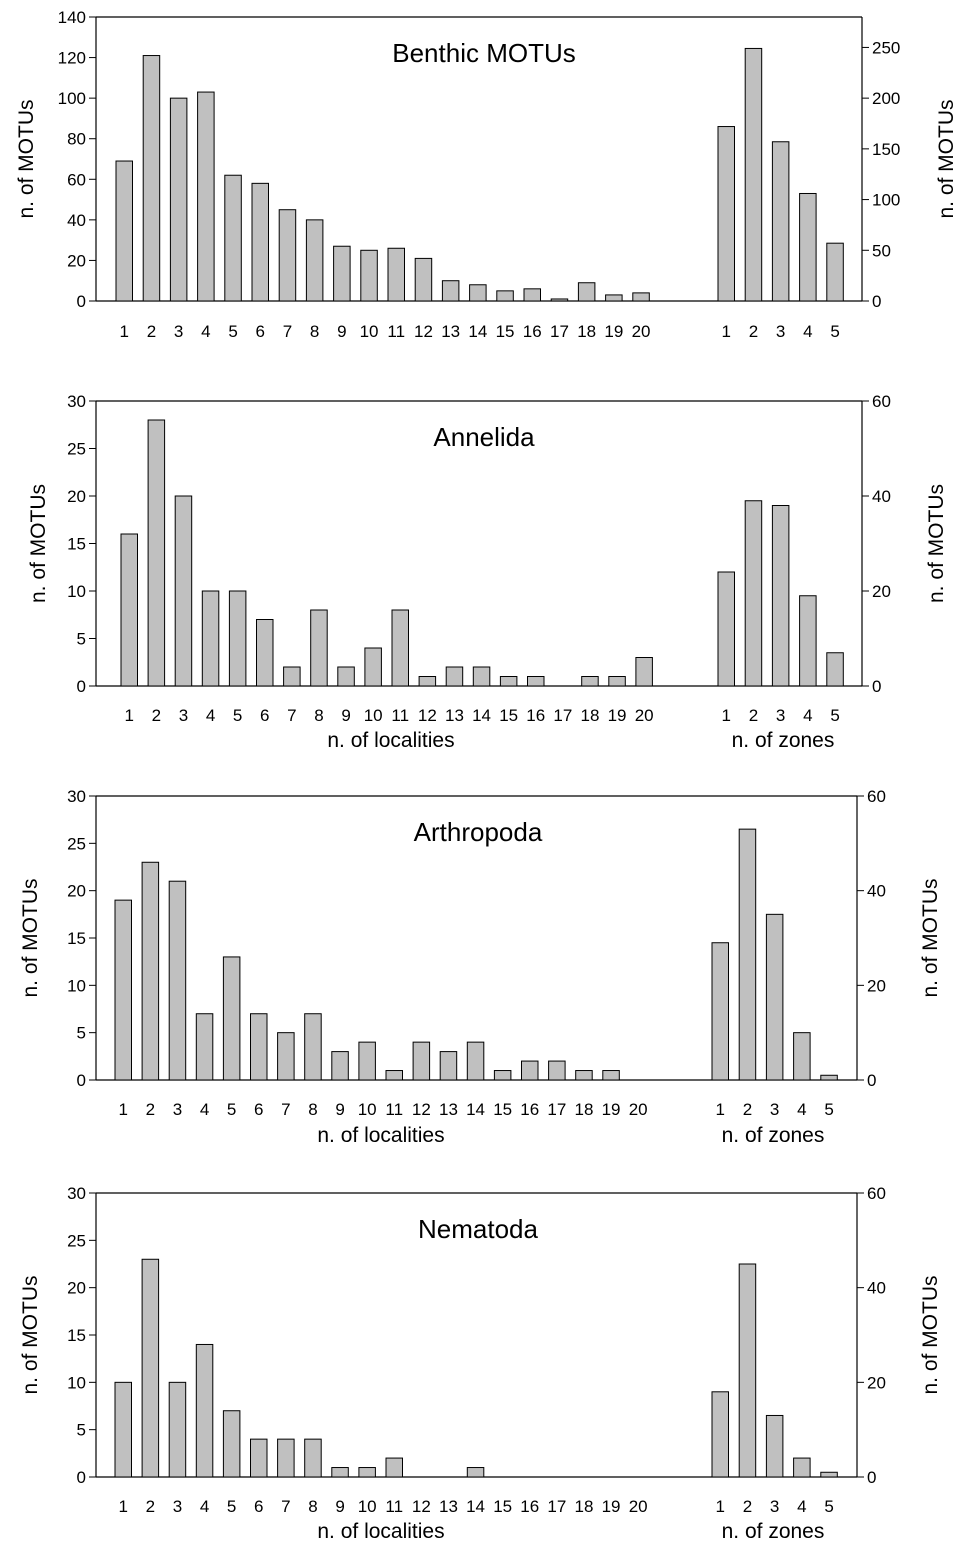 This screenshot has height=1542, width=967. I want to click on x-tick-label-localities: 13, so click(448, 1109).